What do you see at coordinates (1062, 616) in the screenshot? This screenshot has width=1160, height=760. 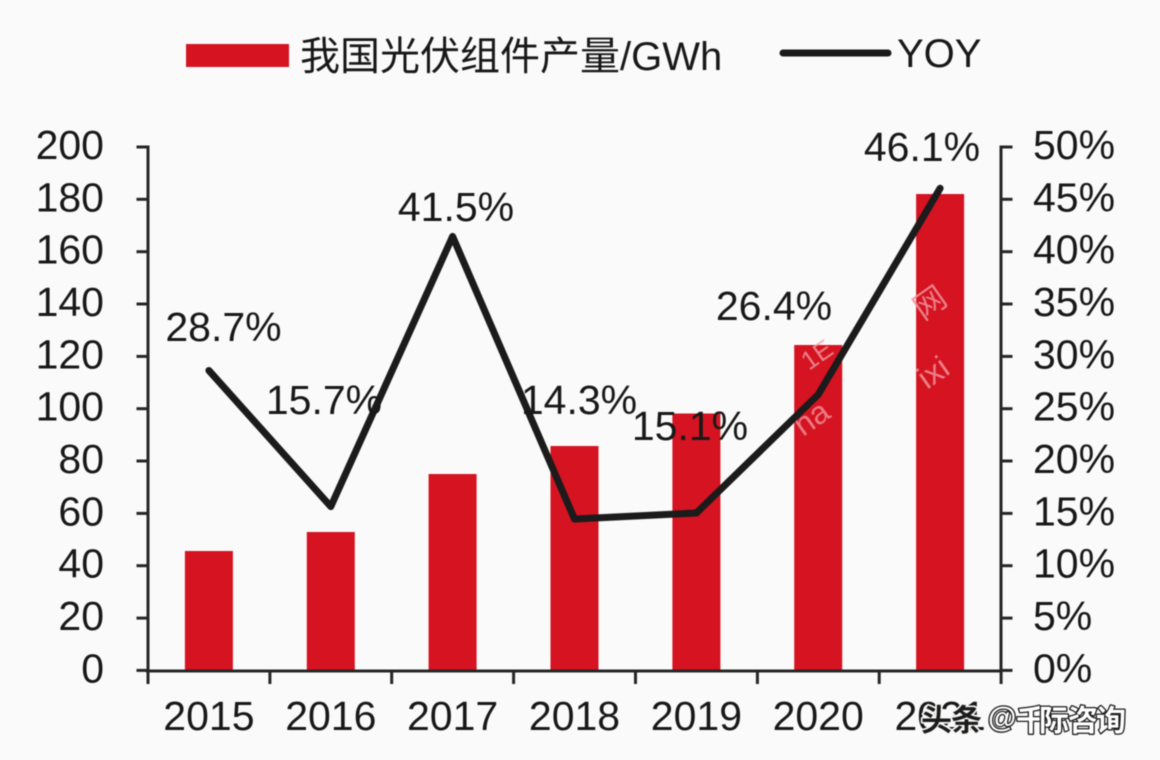 I see `svg-text: 5%` at bounding box center [1062, 616].